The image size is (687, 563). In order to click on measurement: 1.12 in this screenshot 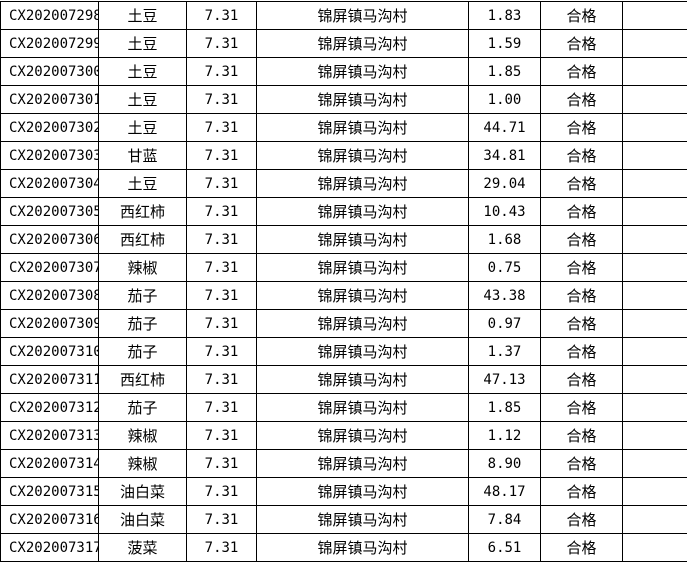, I will do `click(505, 436)`.